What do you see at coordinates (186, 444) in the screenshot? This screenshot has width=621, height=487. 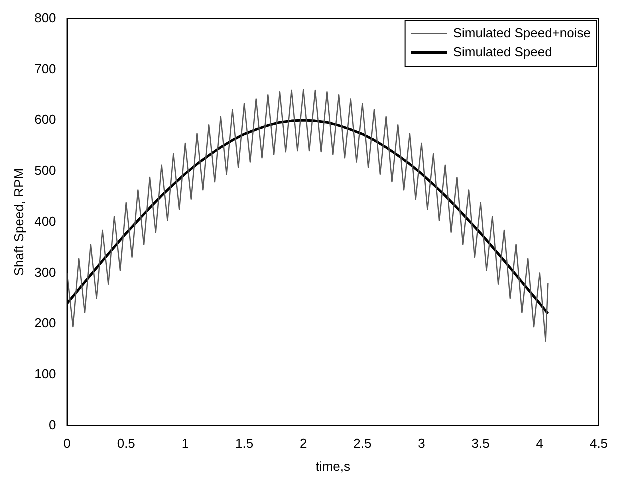 I see `x-tick-label: 1` at bounding box center [186, 444].